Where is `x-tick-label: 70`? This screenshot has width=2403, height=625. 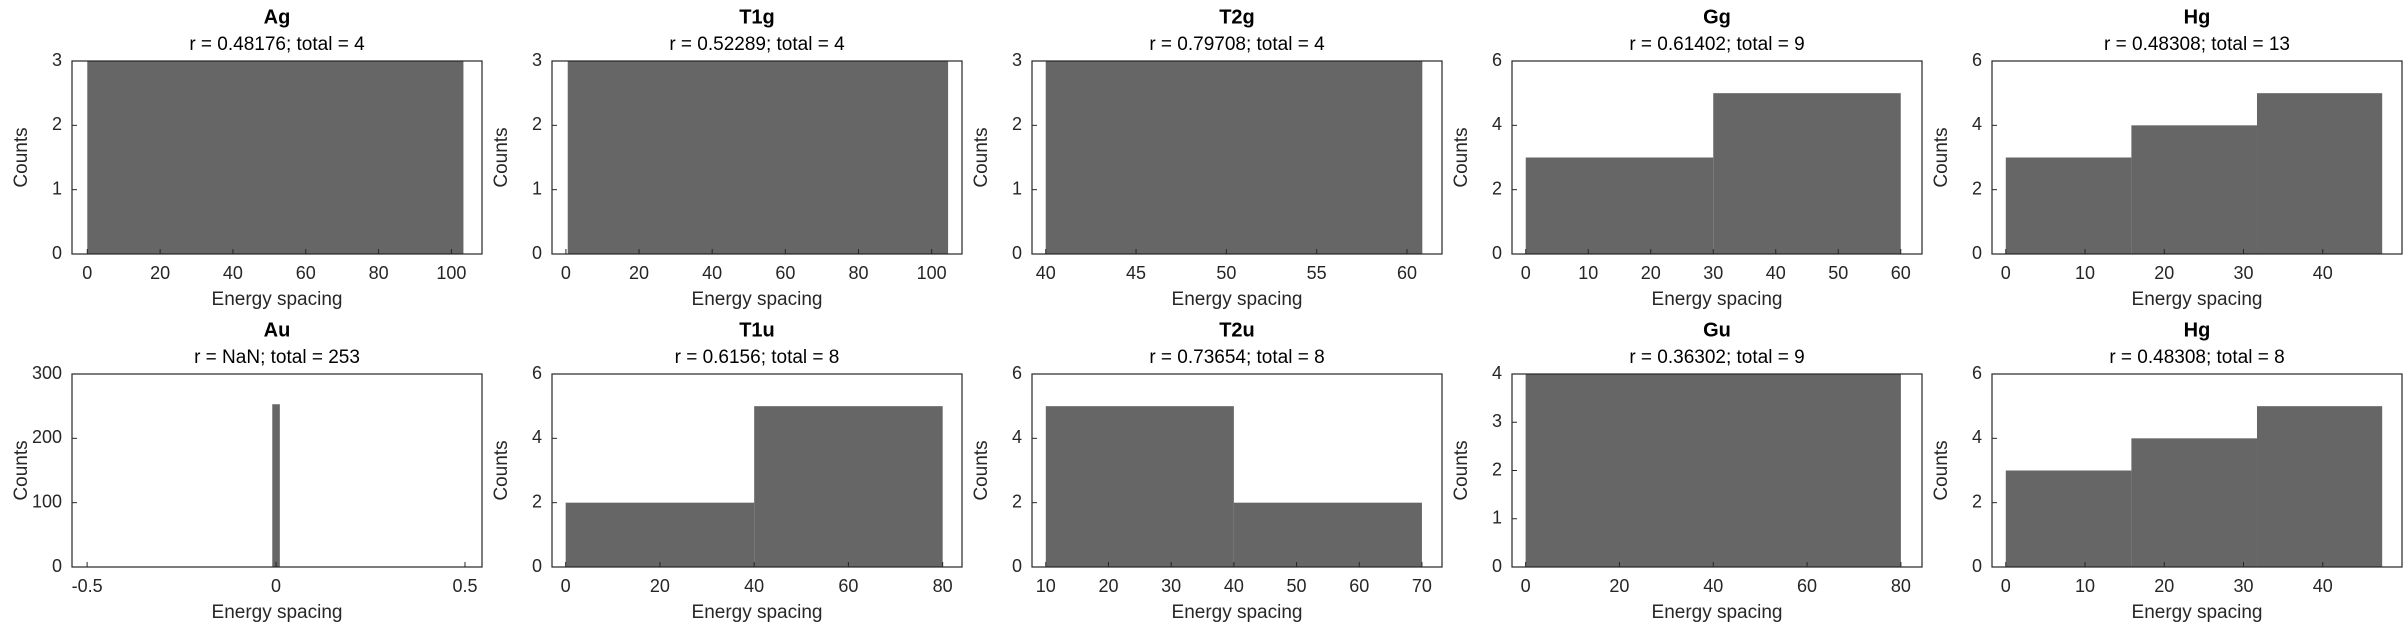
x-tick-label: 70 is located at coordinates (1422, 586).